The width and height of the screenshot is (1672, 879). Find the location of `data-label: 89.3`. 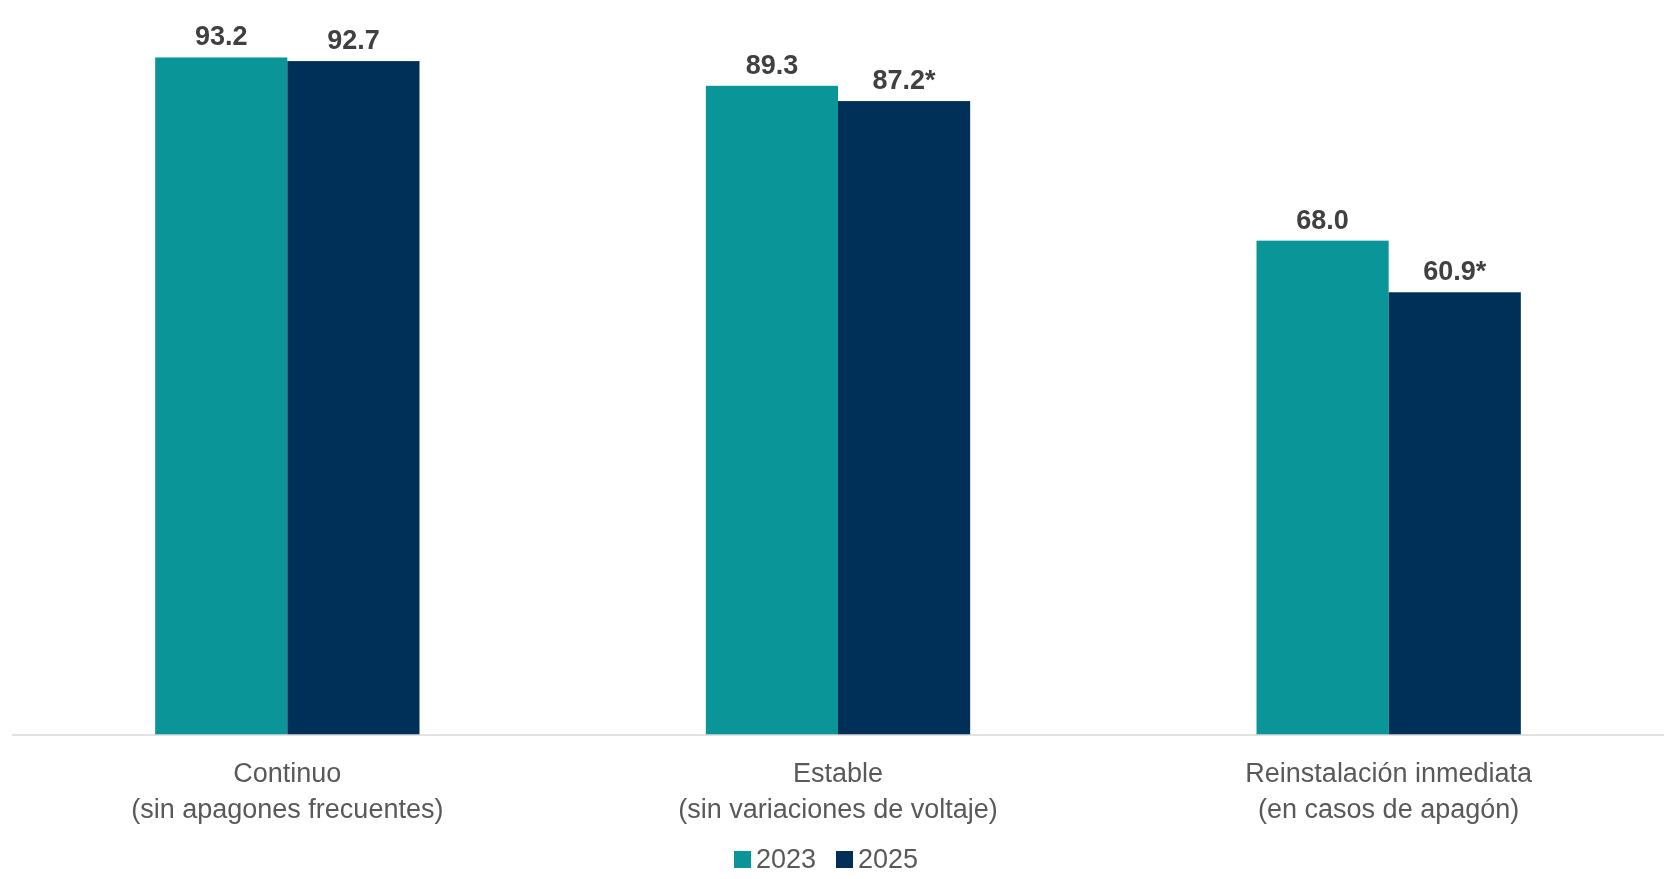

data-label: 89.3 is located at coordinates (772, 64).